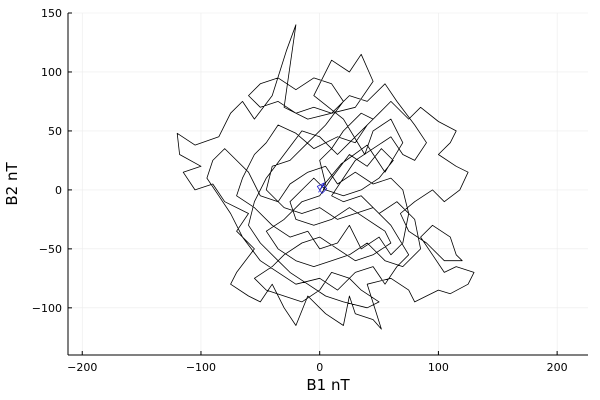 The height and width of the screenshot is (400, 600). Describe the element at coordinates (47, 308) in the screenshot. I see `y-tick-label: −100` at that location.